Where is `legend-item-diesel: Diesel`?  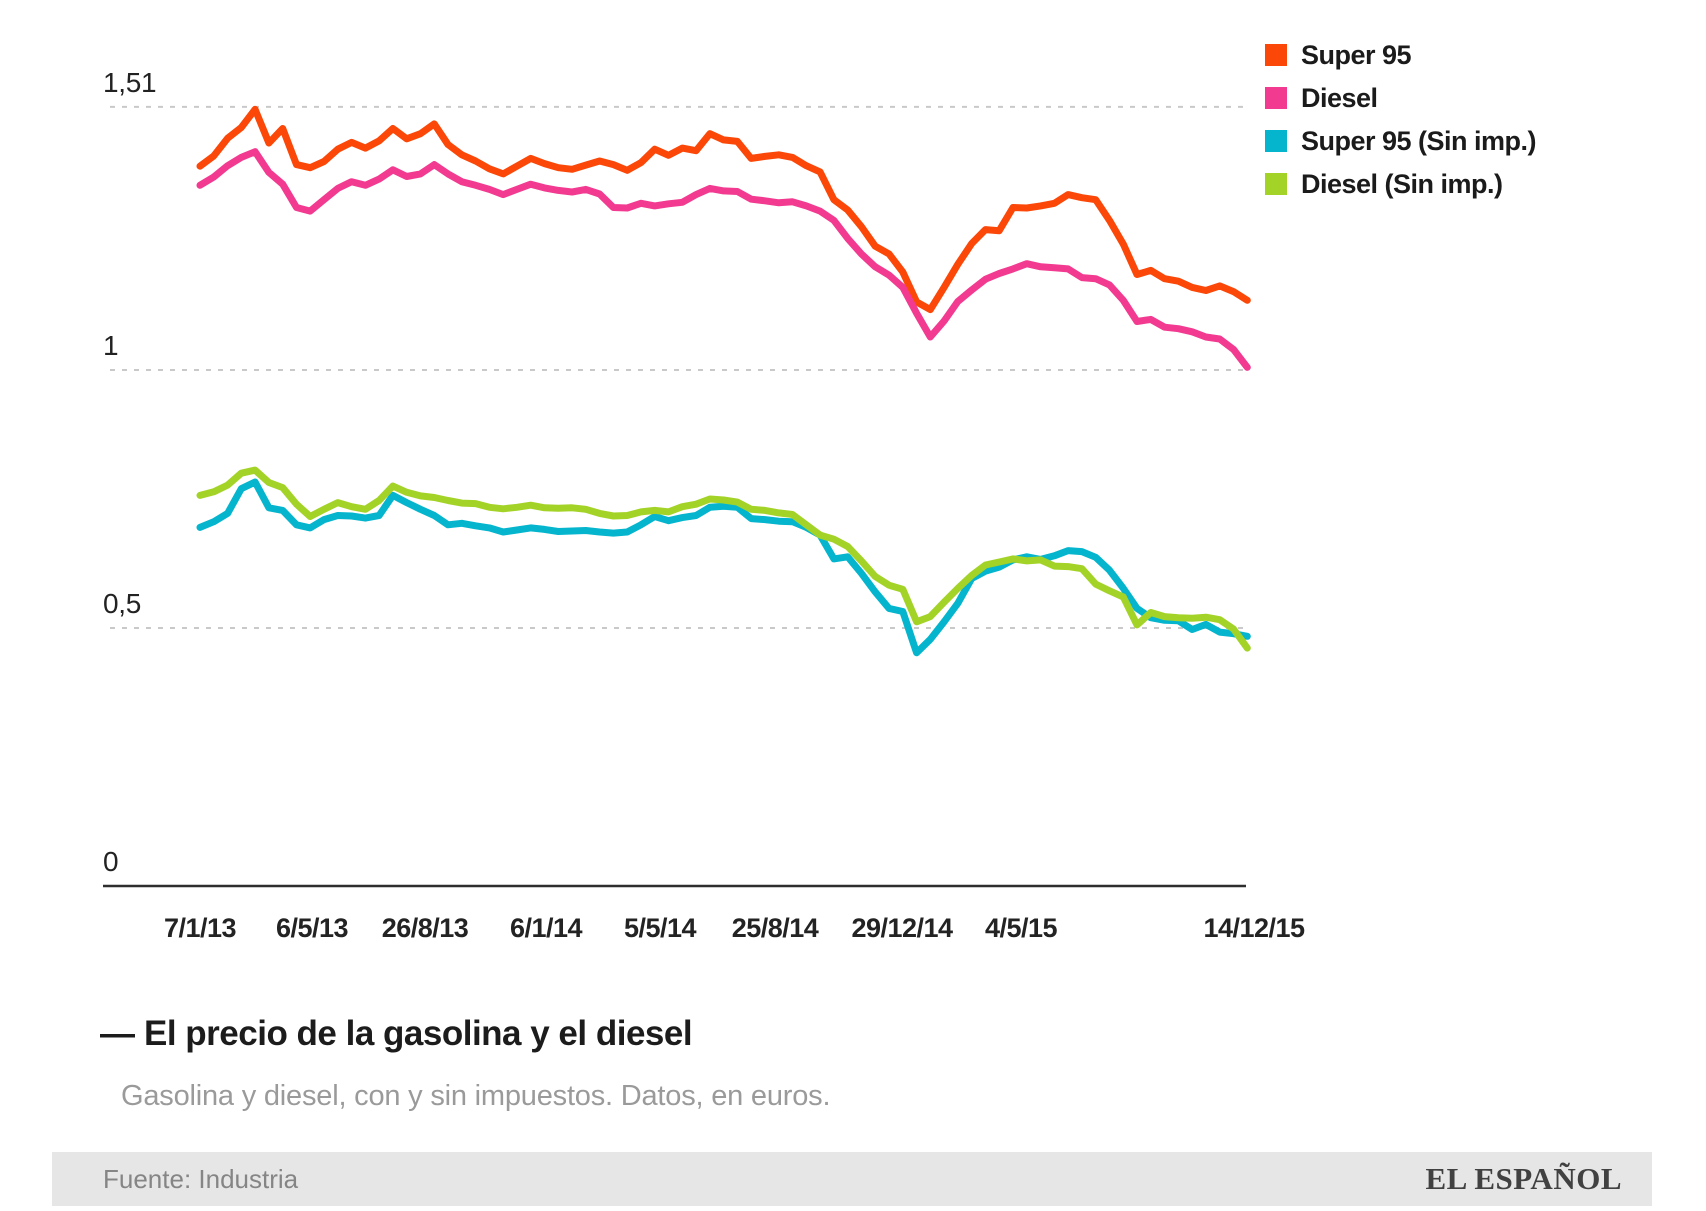 legend-item-diesel: Diesel is located at coordinates (1400, 98).